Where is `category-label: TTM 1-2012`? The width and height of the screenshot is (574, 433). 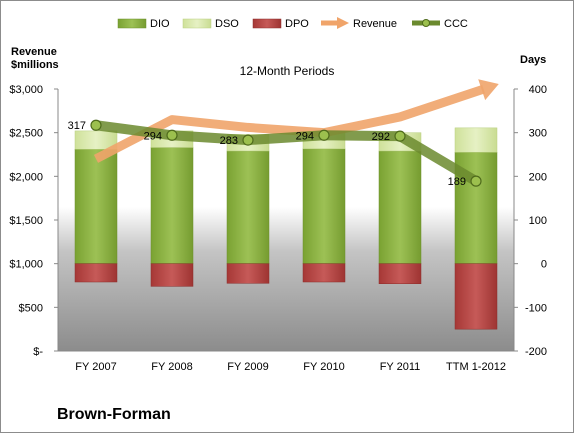
category-label: TTM 1-2012 is located at coordinates (476, 367).